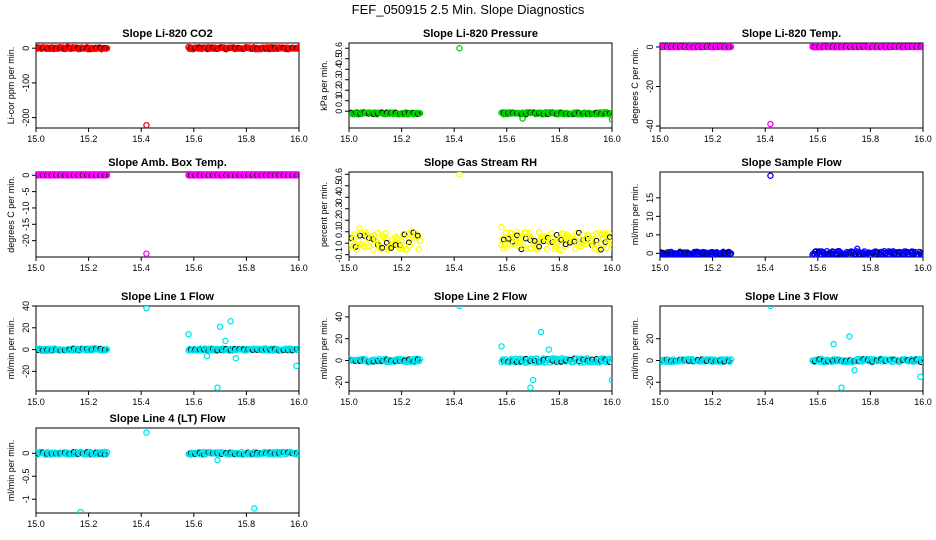 The width and height of the screenshot is (936, 540). I want to click on y-tick-label: -200, so click(26, 118).